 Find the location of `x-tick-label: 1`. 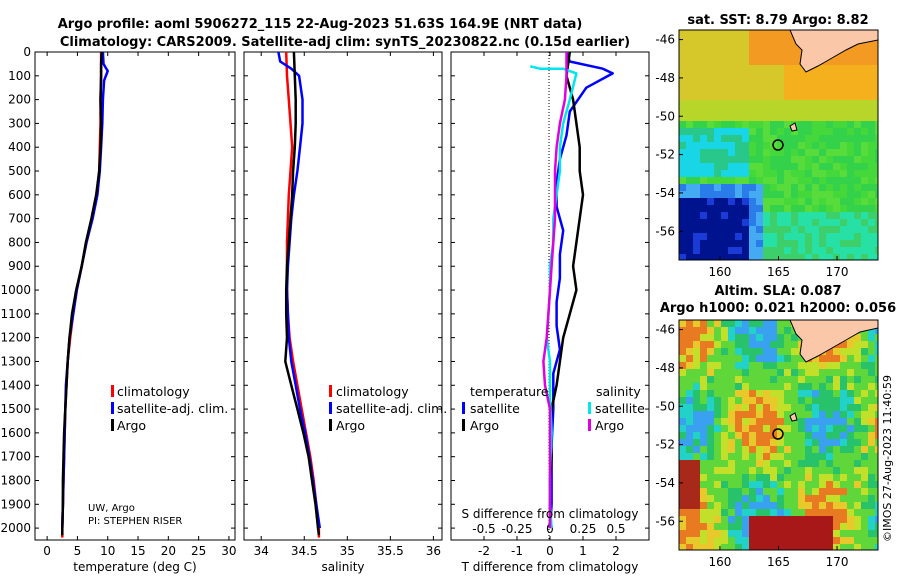

x-tick-label: 1 is located at coordinates (583, 551).